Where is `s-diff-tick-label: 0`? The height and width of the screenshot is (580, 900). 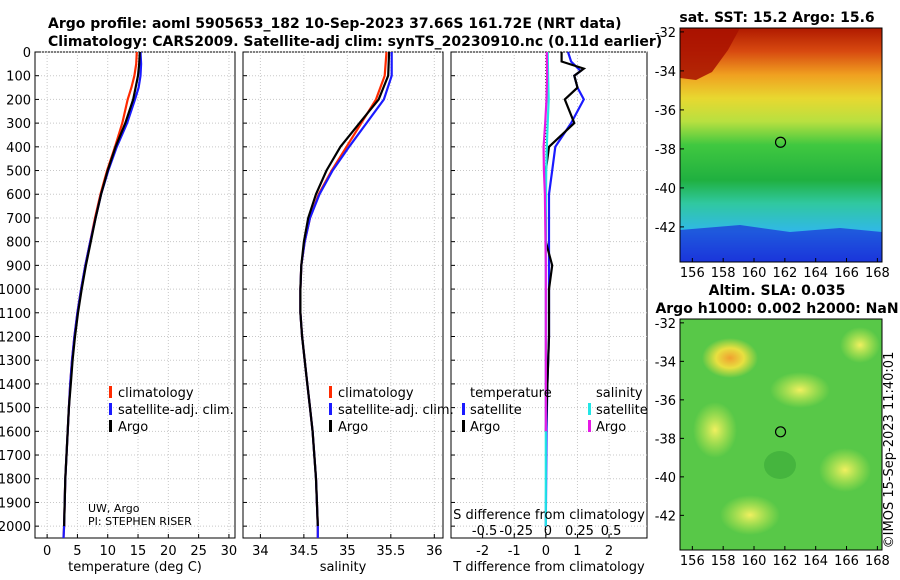 s-diff-tick-label: 0 is located at coordinates (548, 531).